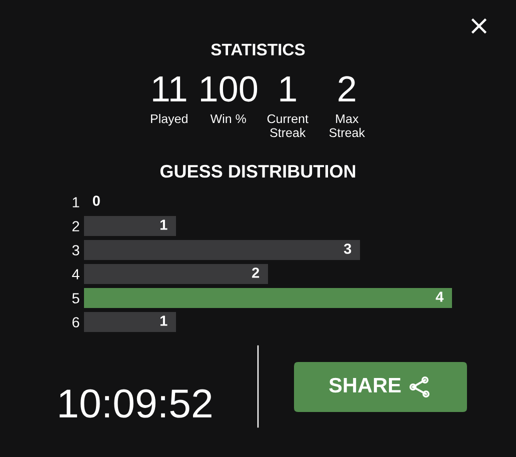 This screenshot has width=516, height=457. Describe the element at coordinates (287, 126) in the screenshot. I see `category-label: Current Streak` at that location.